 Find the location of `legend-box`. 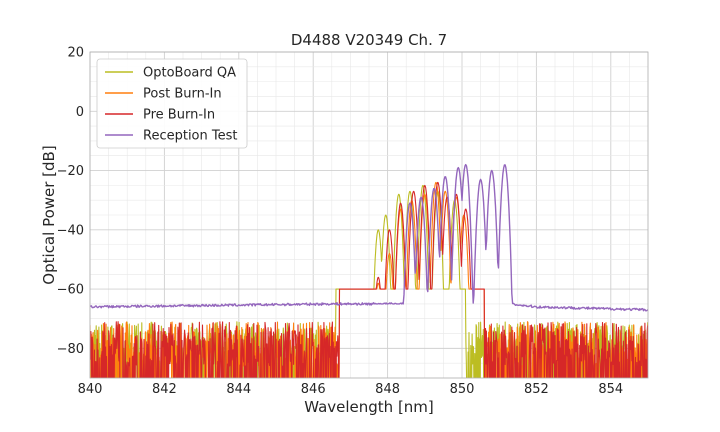

legend-box is located at coordinates (172, 103).